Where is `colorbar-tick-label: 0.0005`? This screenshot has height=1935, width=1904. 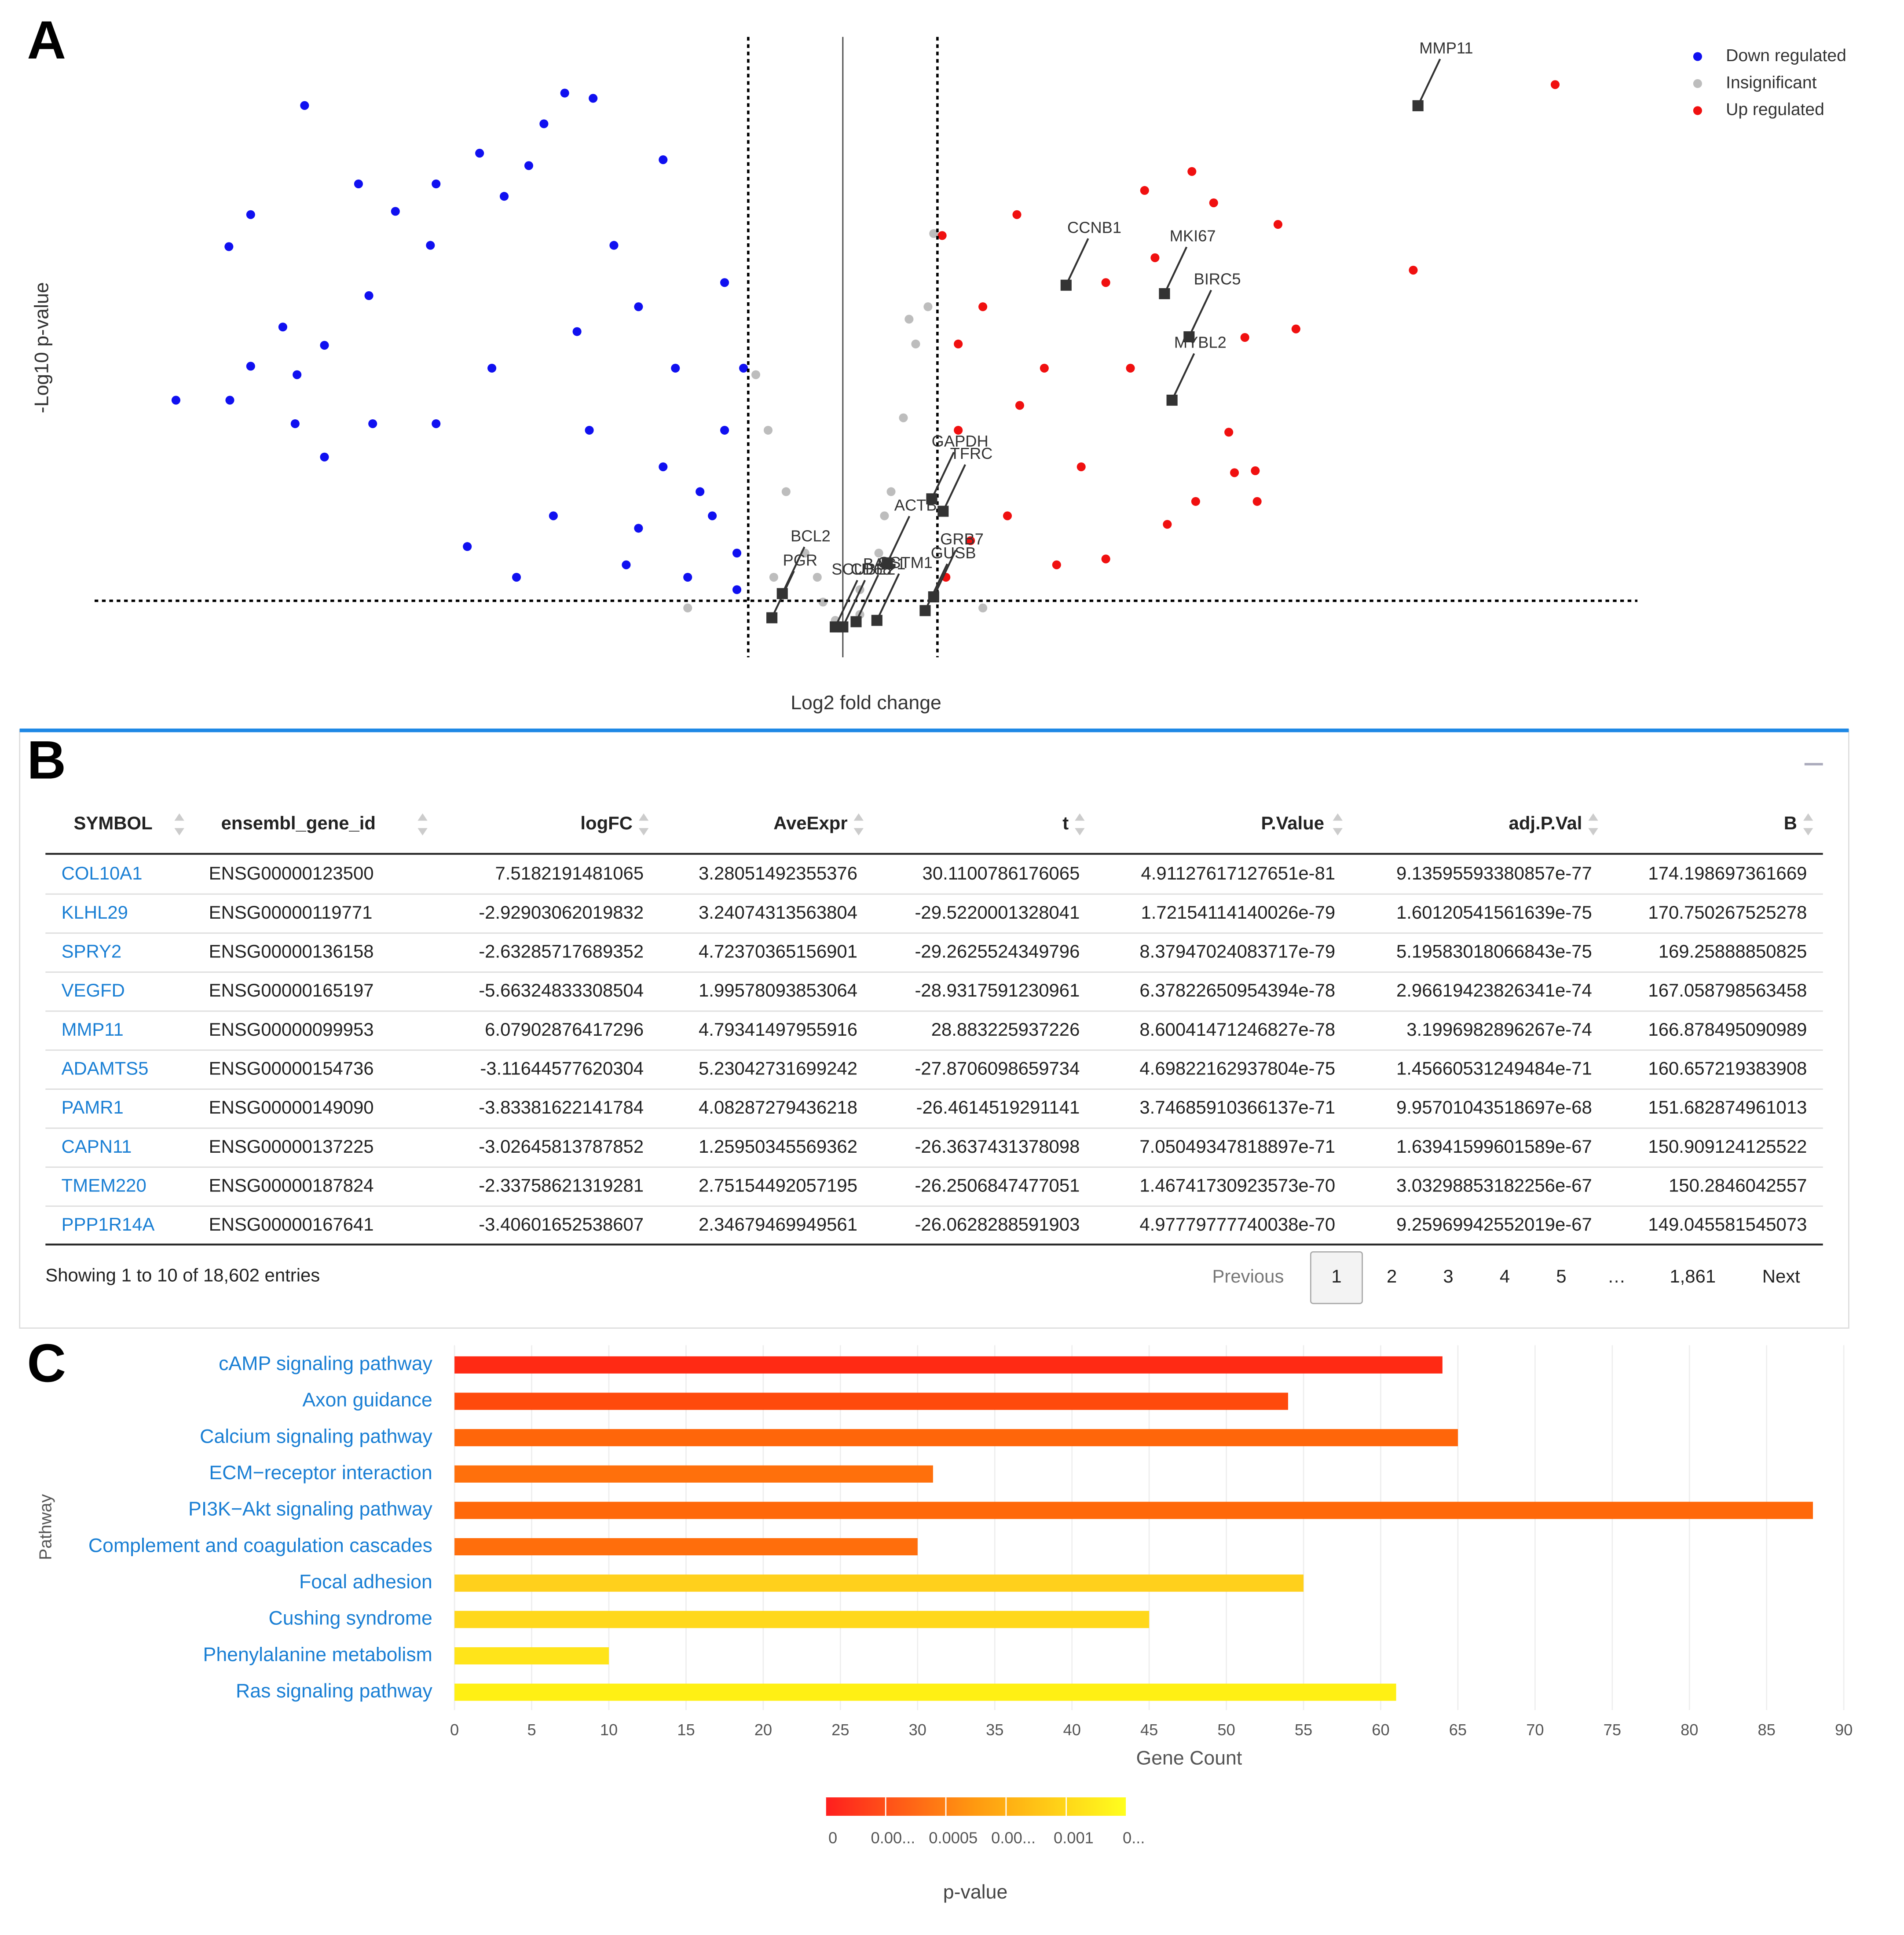 colorbar-tick-label: 0.0005 is located at coordinates (953, 1838).